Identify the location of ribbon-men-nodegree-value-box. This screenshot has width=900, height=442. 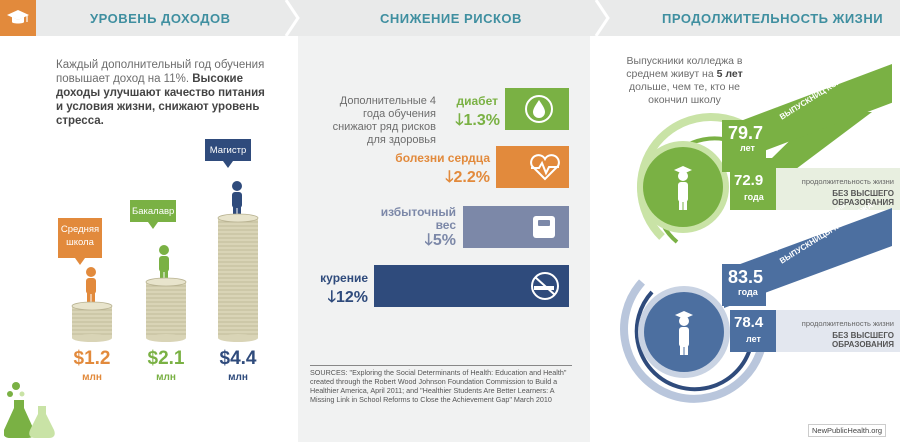
(753, 331).